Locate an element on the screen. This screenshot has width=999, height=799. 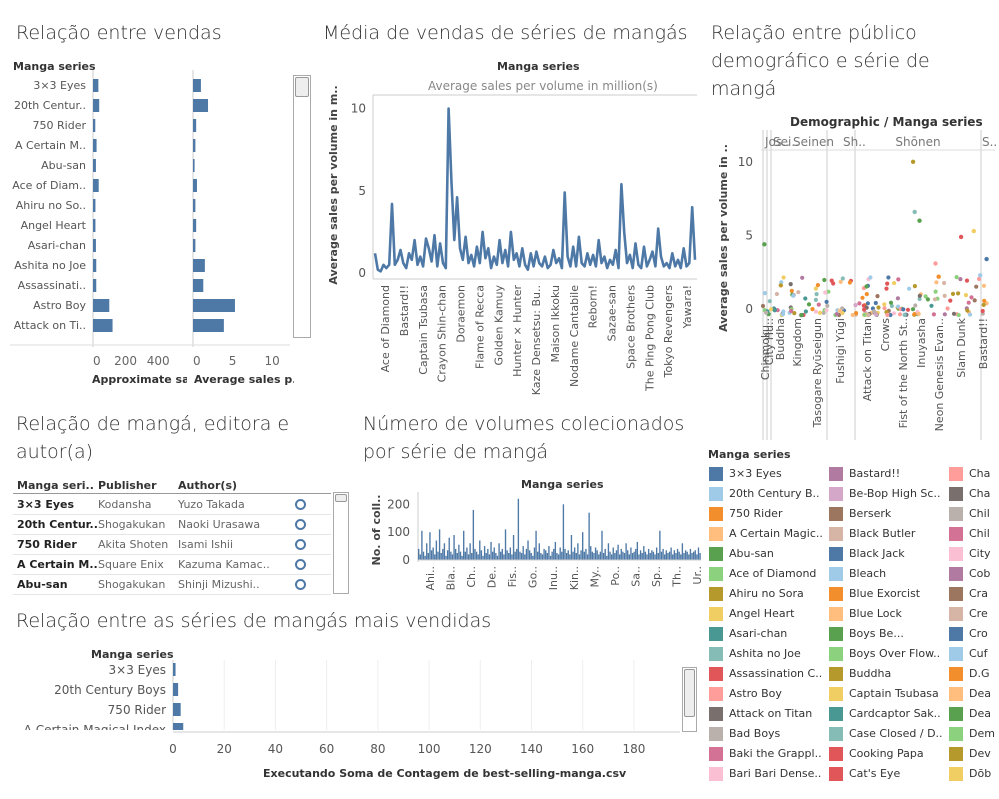
legend-item: Berserk is located at coordinates (888, 514).